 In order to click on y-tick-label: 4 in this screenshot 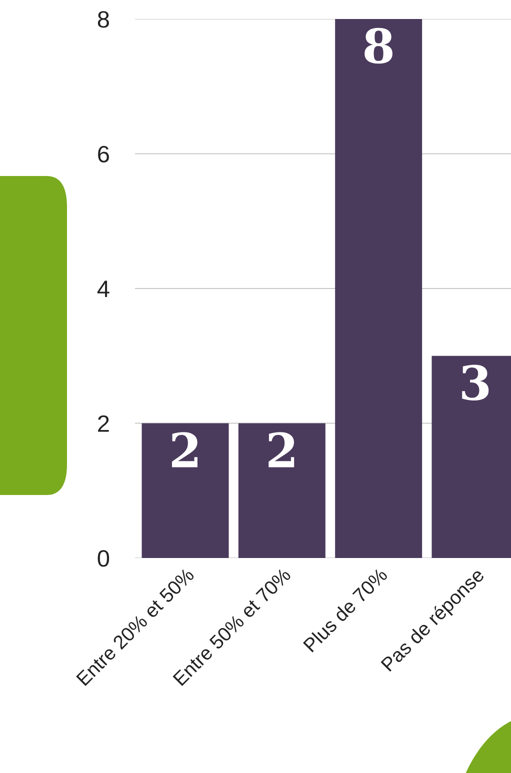, I will do `click(103, 289)`.